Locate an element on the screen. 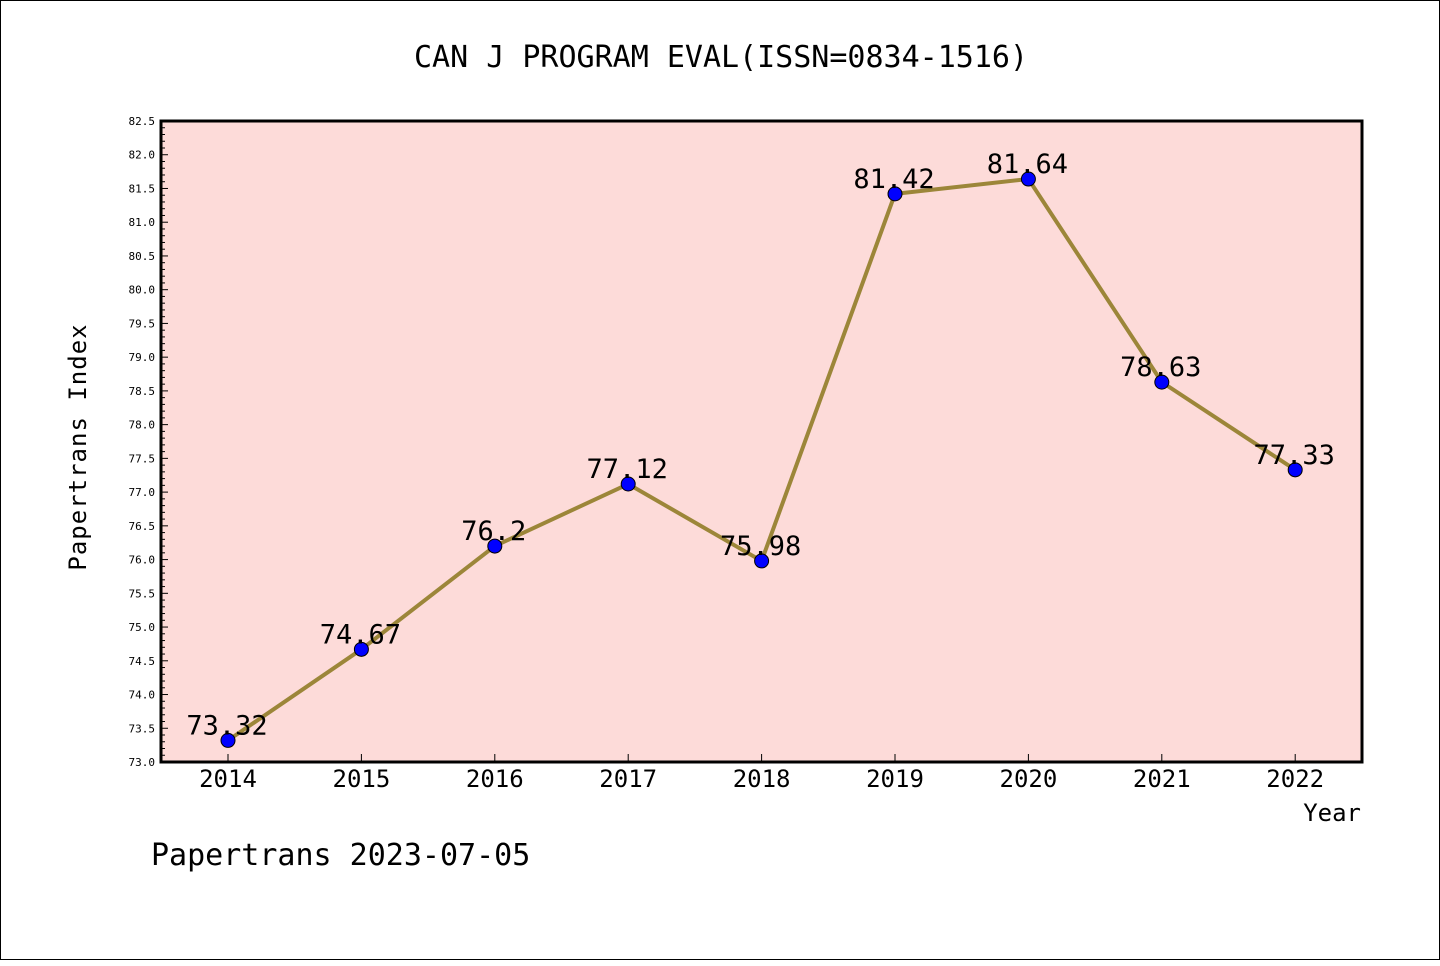 This screenshot has height=966, width=1440. x-tick-label: 2022 is located at coordinates (1295, 779).